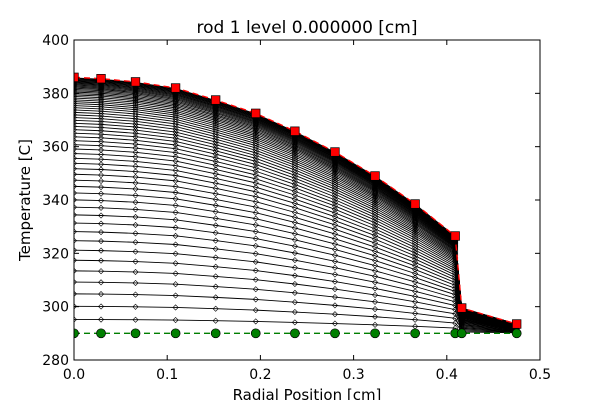  Describe the element at coordinates (55, 148) in the screenshot. I see `y-tick-label: 360` at that location.